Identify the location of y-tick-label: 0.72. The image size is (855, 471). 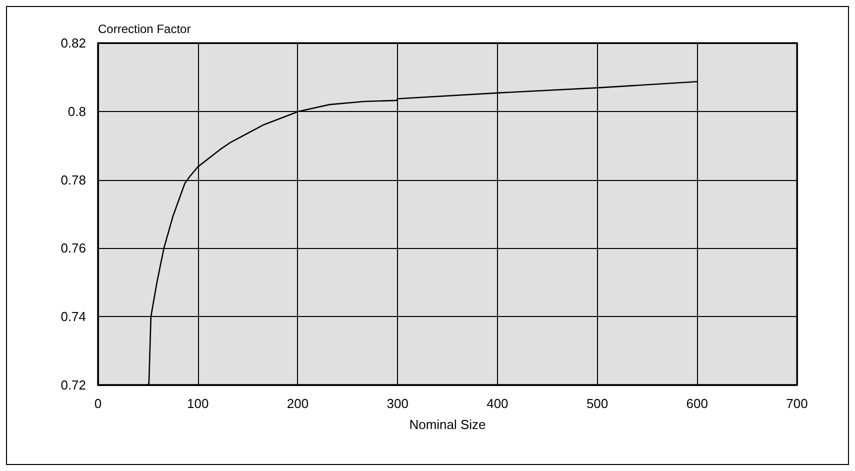
(73, 385).